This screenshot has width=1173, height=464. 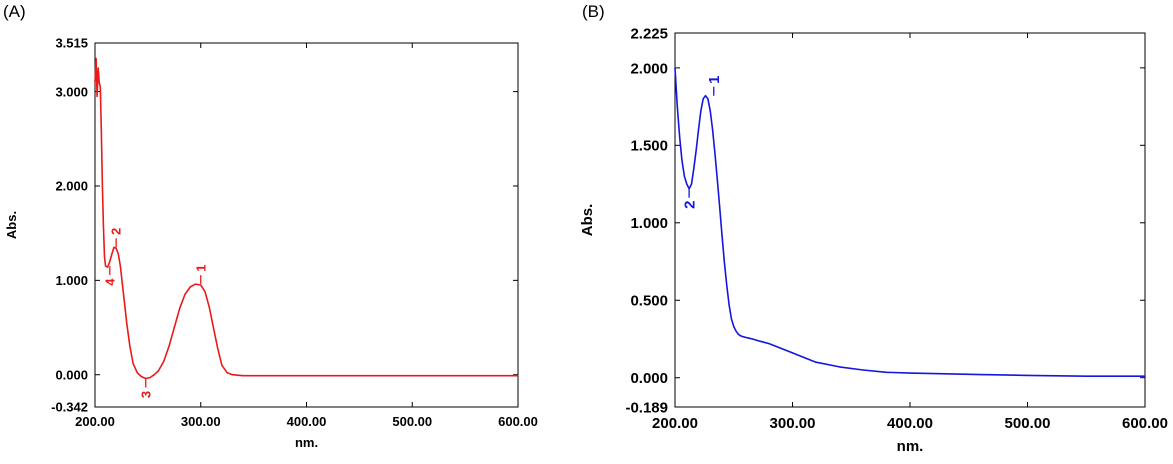 What do you see at coordinates (649, 68) in the screenshot?
I see `y-tick-label: 2.000` at bounding box center [649, 68].